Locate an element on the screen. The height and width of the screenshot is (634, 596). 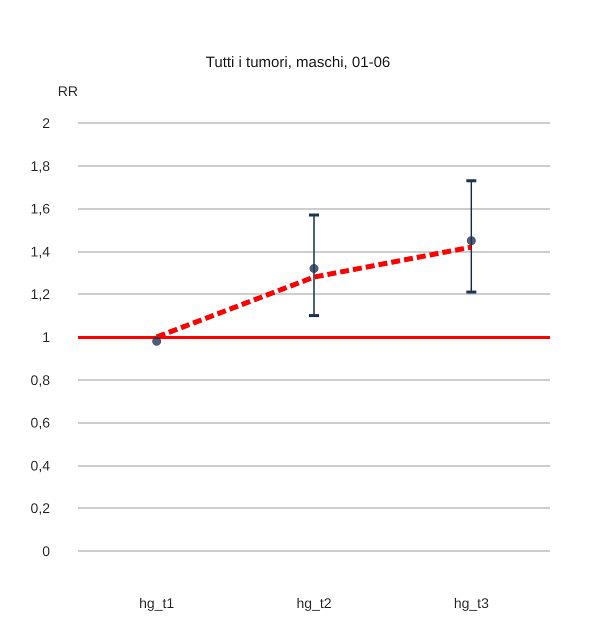
x-tick-label: hg_t1 is located at coordinates (156, 603).